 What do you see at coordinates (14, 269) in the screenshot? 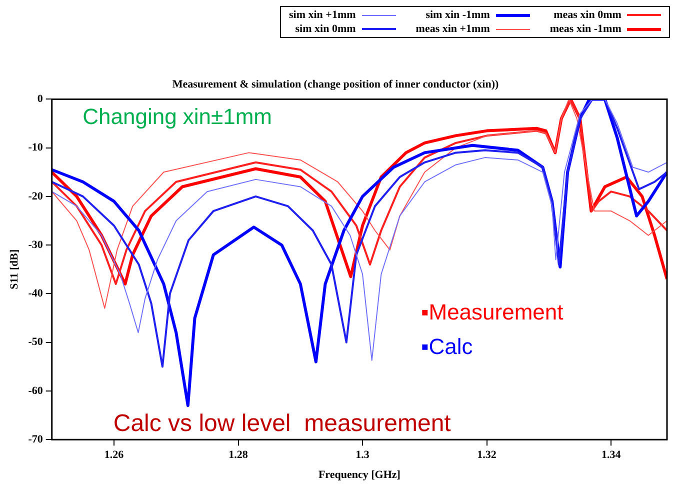
I see `y-axis-title: S11 [dB]` at bounding box center [14, 269].